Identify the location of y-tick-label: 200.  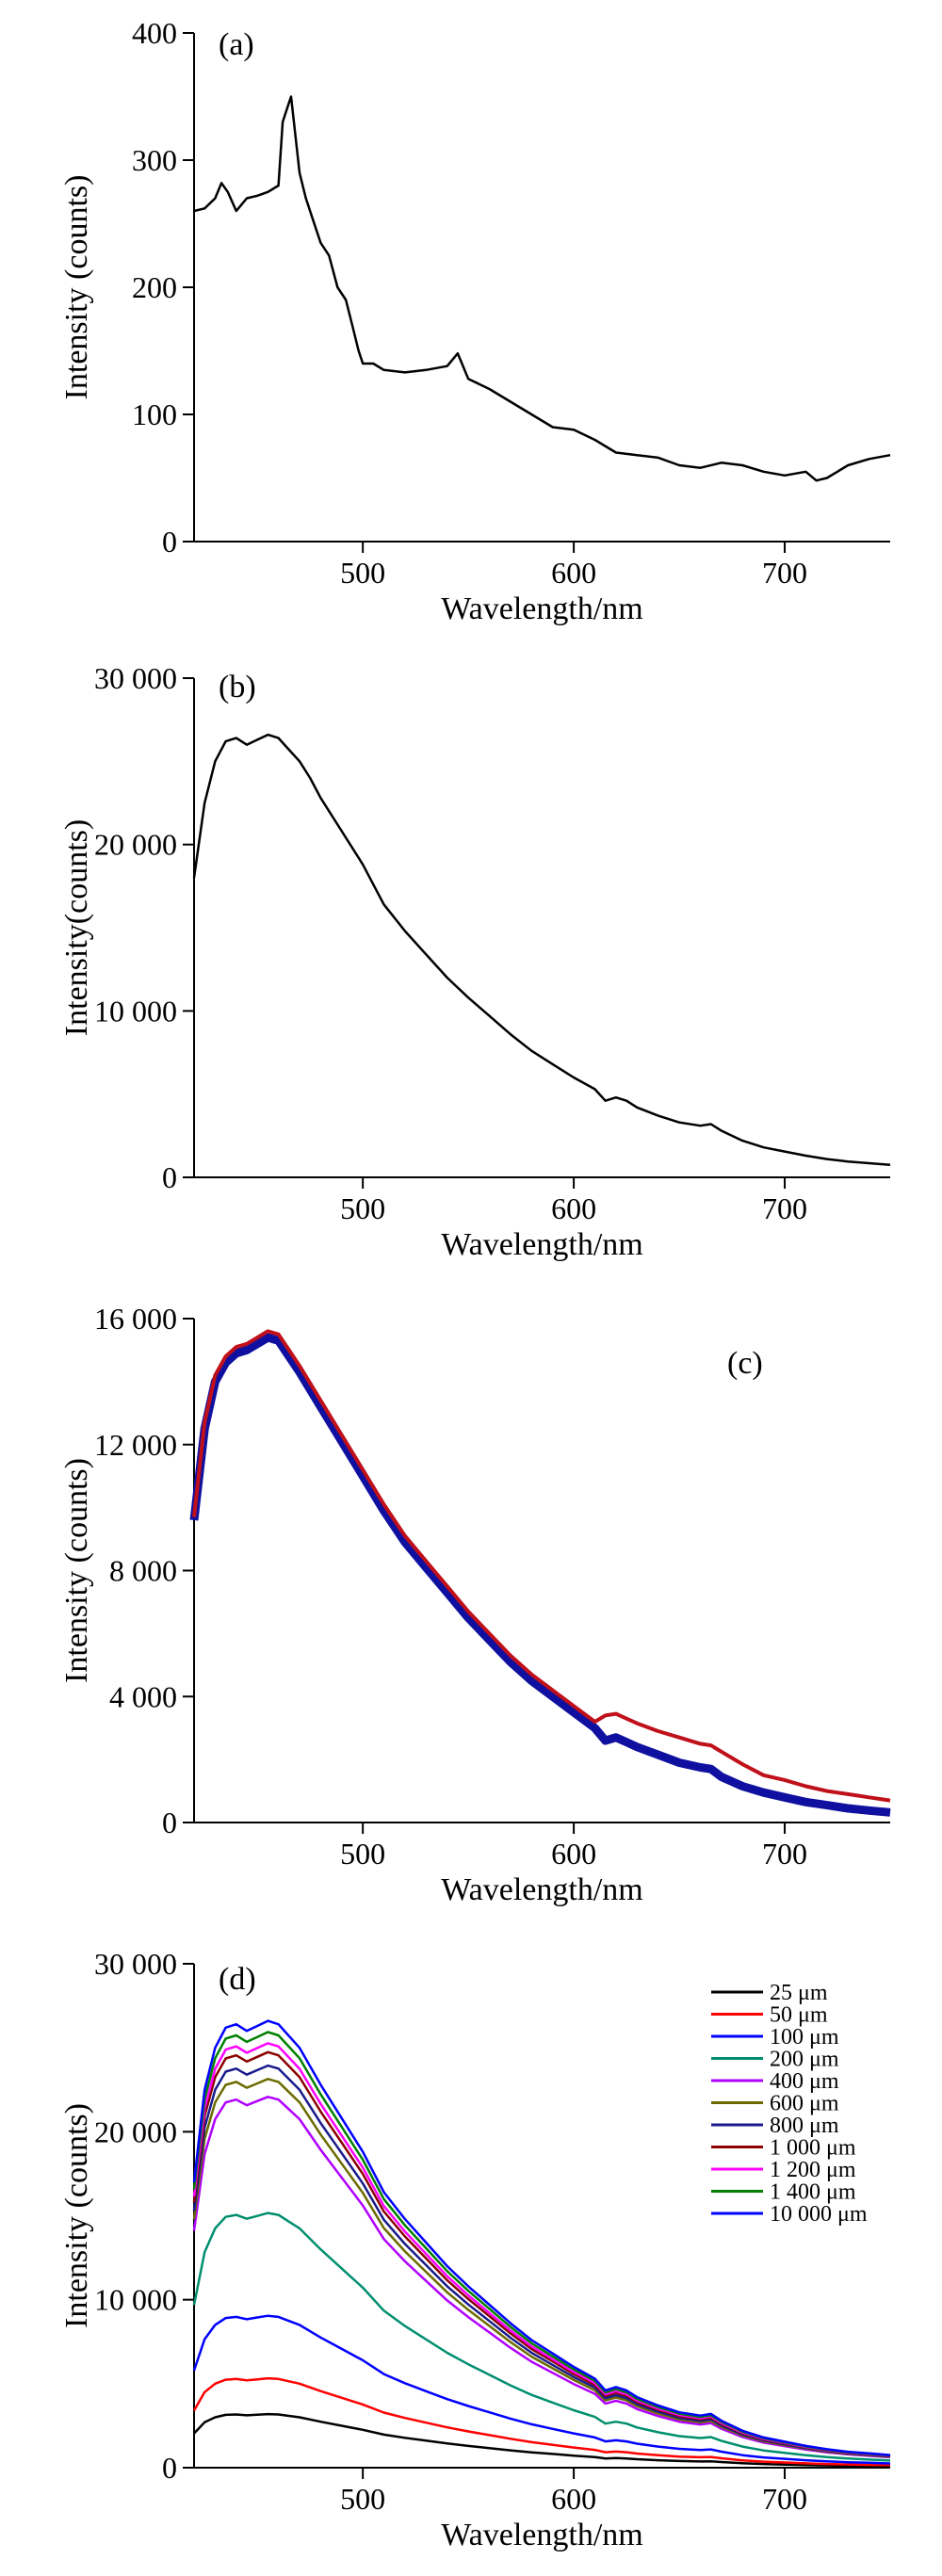
(154, 287).